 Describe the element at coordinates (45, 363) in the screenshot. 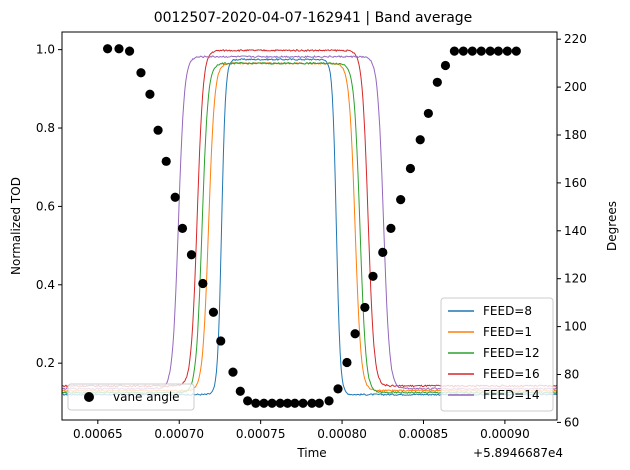

I see `y-left-tick-label: 0.2` at that location.